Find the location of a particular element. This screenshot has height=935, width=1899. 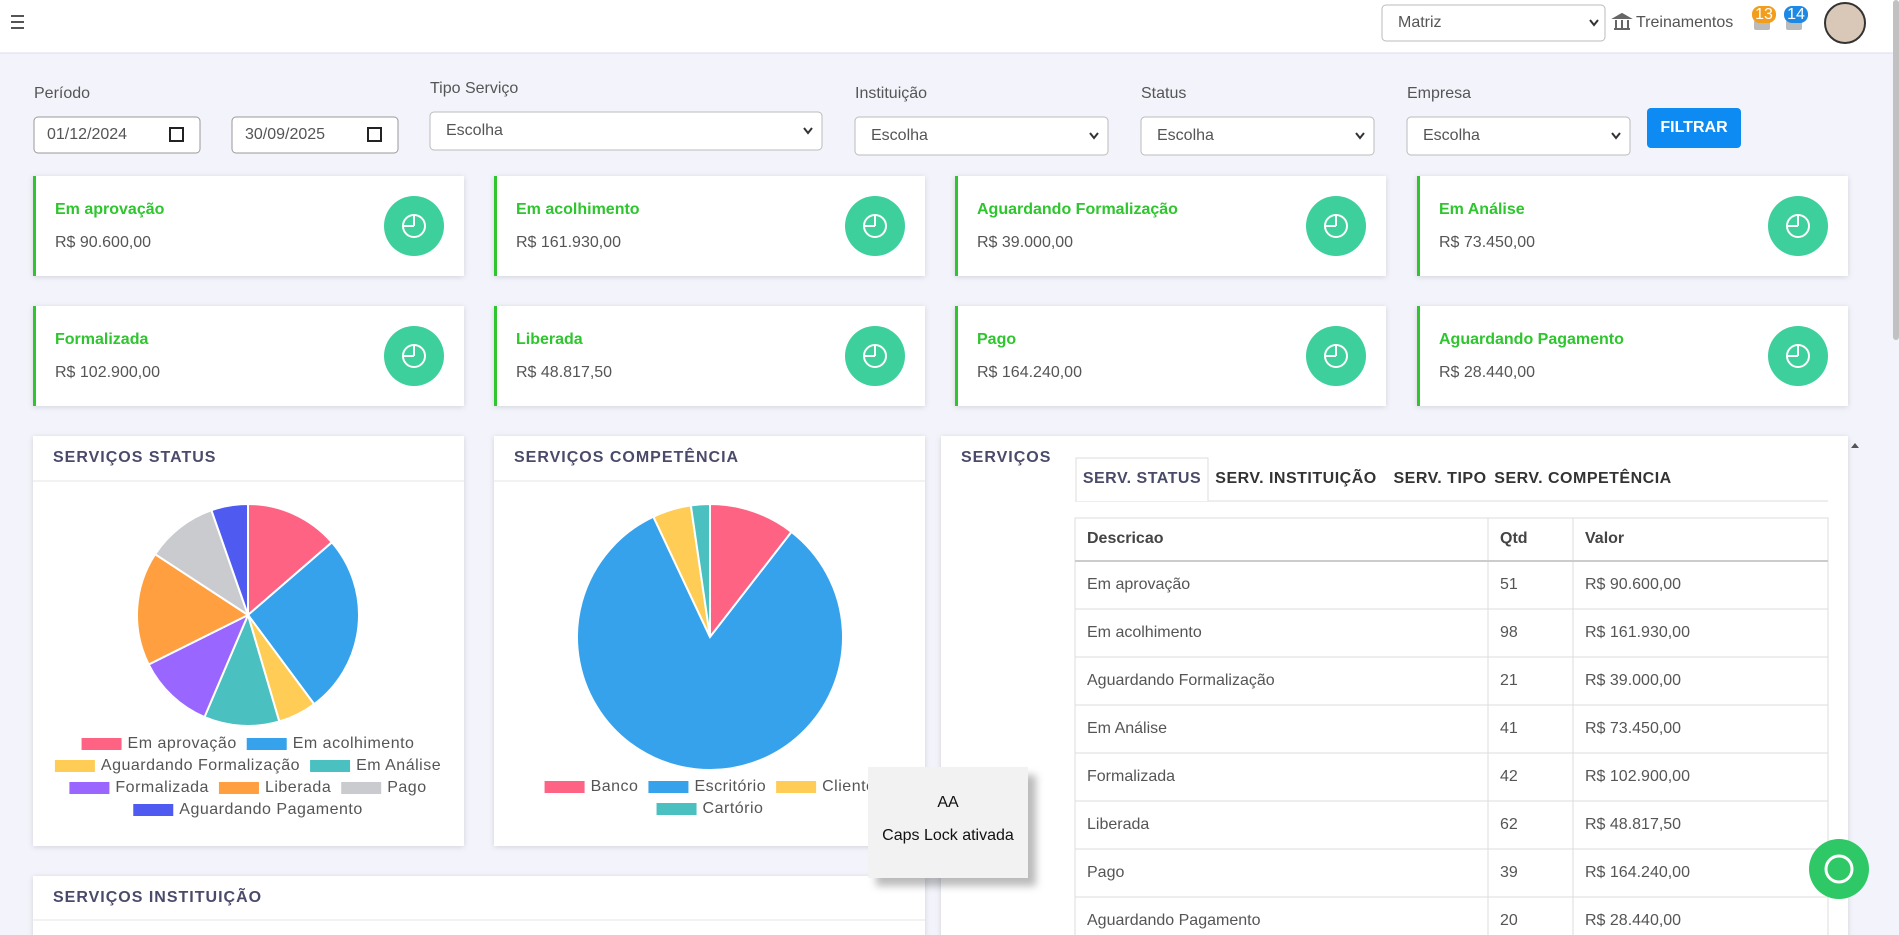

card-value: R$ 48.817,50 is located at coordinates (564, 372).